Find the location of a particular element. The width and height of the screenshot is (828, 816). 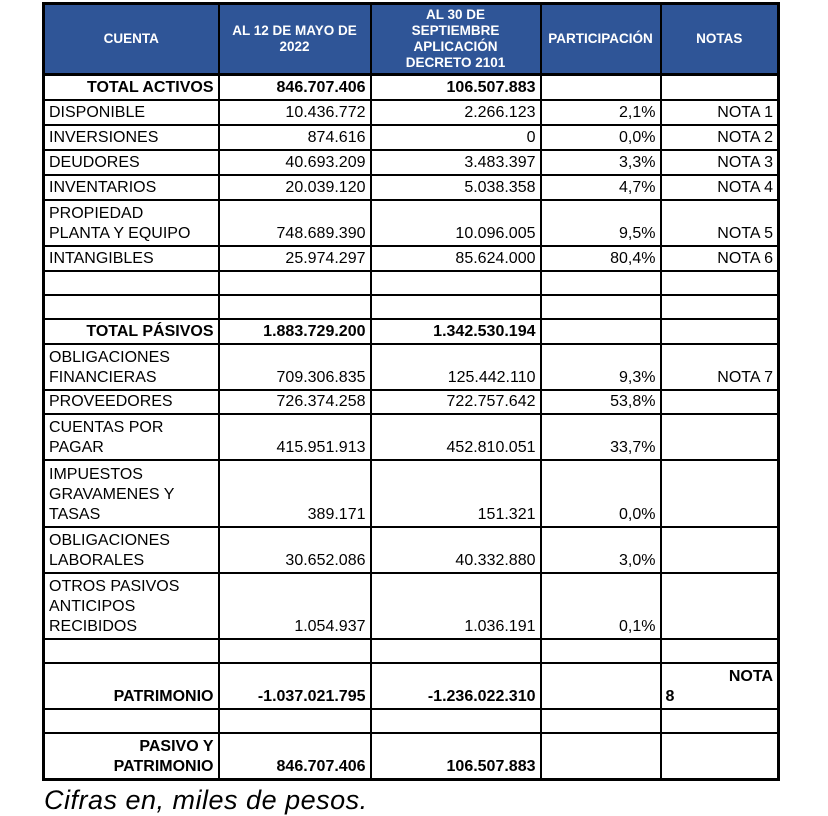

cell-may2022: 25.974.297 is located at coordinates (294, 258).